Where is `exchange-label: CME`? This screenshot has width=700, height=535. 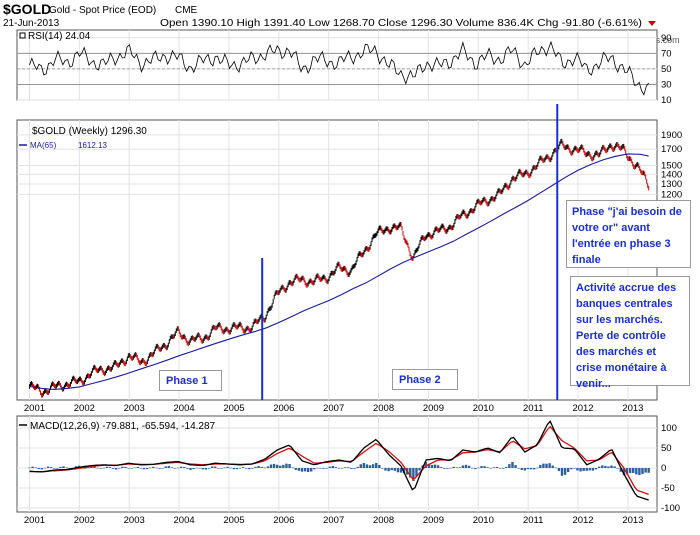 exchange-label: CME is located at coordinates (186, 10).